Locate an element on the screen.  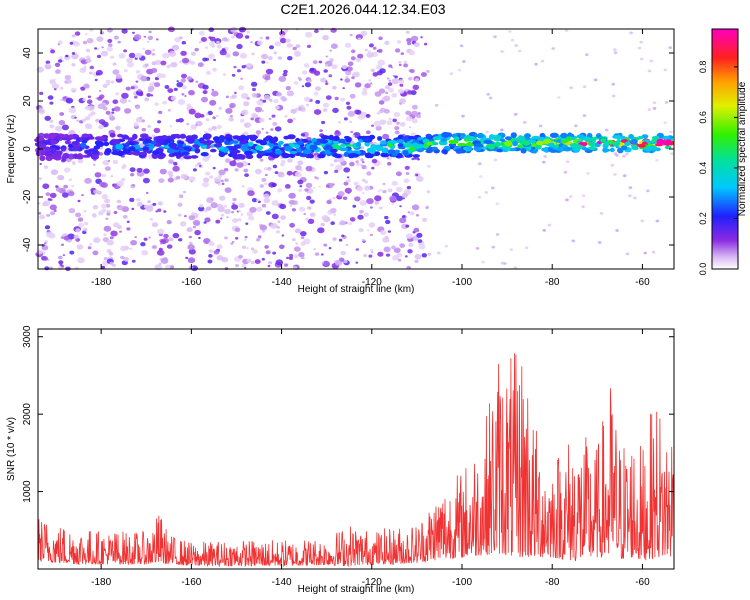
y-tick-label: 3000 is located at coordinates (27, 336).